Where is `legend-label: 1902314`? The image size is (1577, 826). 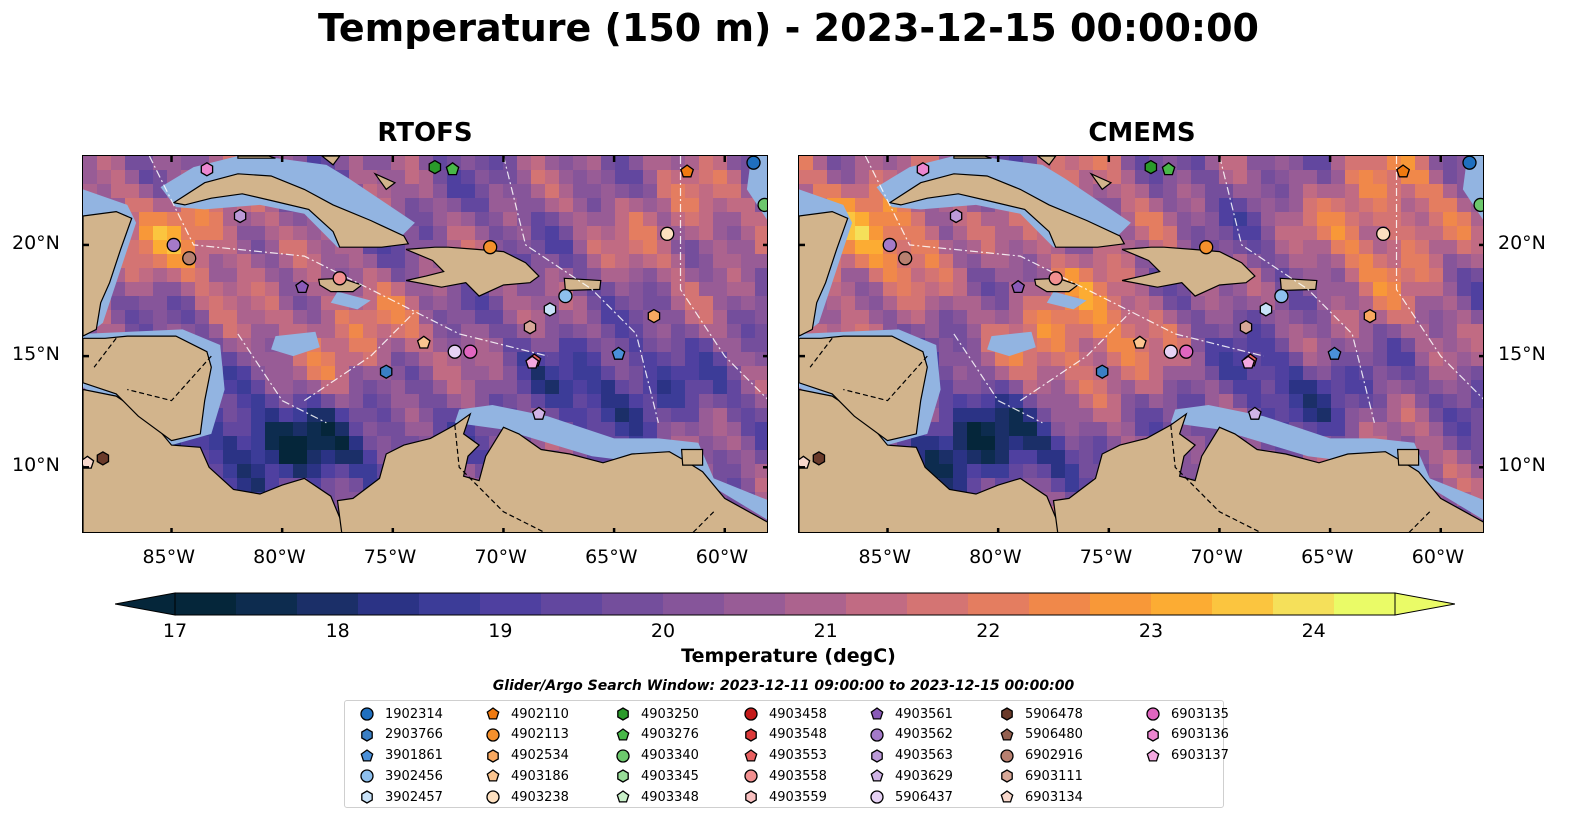
legend-label: 1902314 is located at coordinates (414, 714).